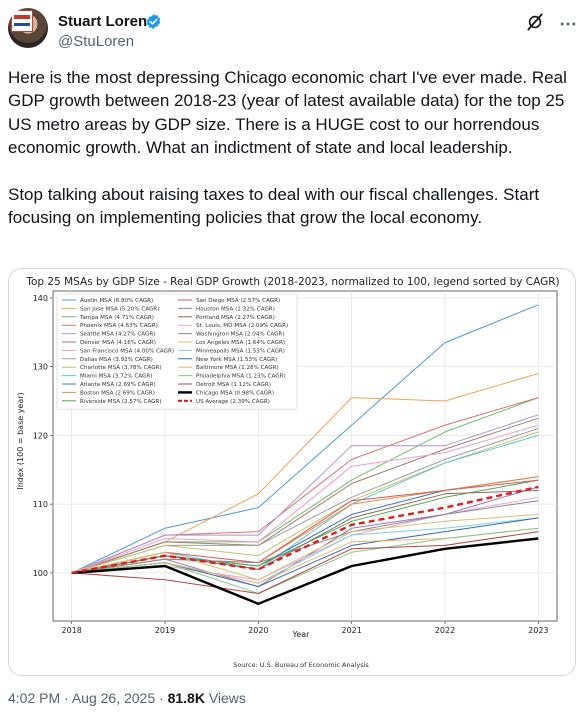 The height and width of the screenshot is (717, 586). Describe the element at coordinates (351, 630) in the screenshot. I see `x-tick-label: 2021` at that location.